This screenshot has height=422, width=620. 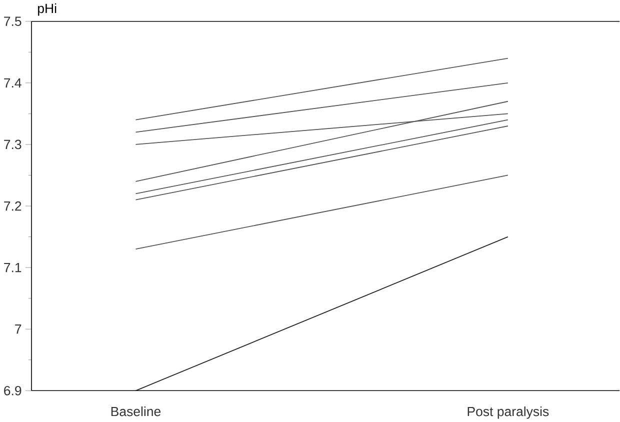 What do you see at coordinates (13, 206) in the screenshot?
I see `y-tick-label: 7.2` at bounding box center [13, 206].